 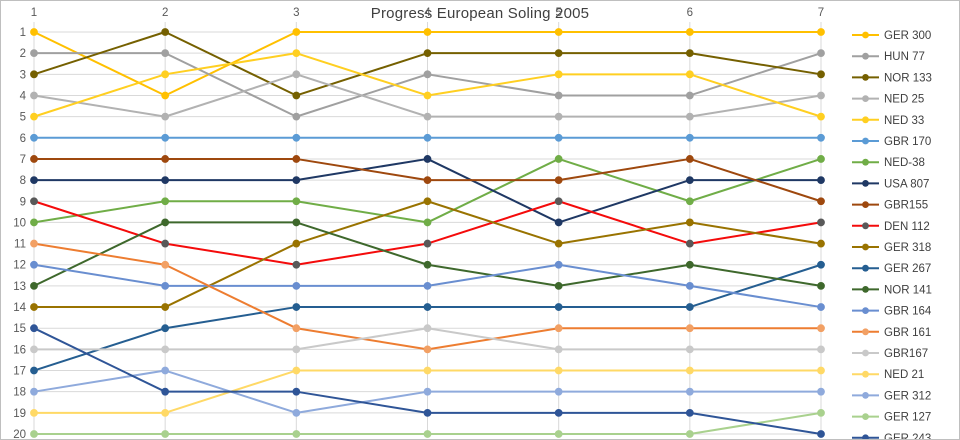 I want to click on legend-label: DEN 112, so click(x=907, y=227).